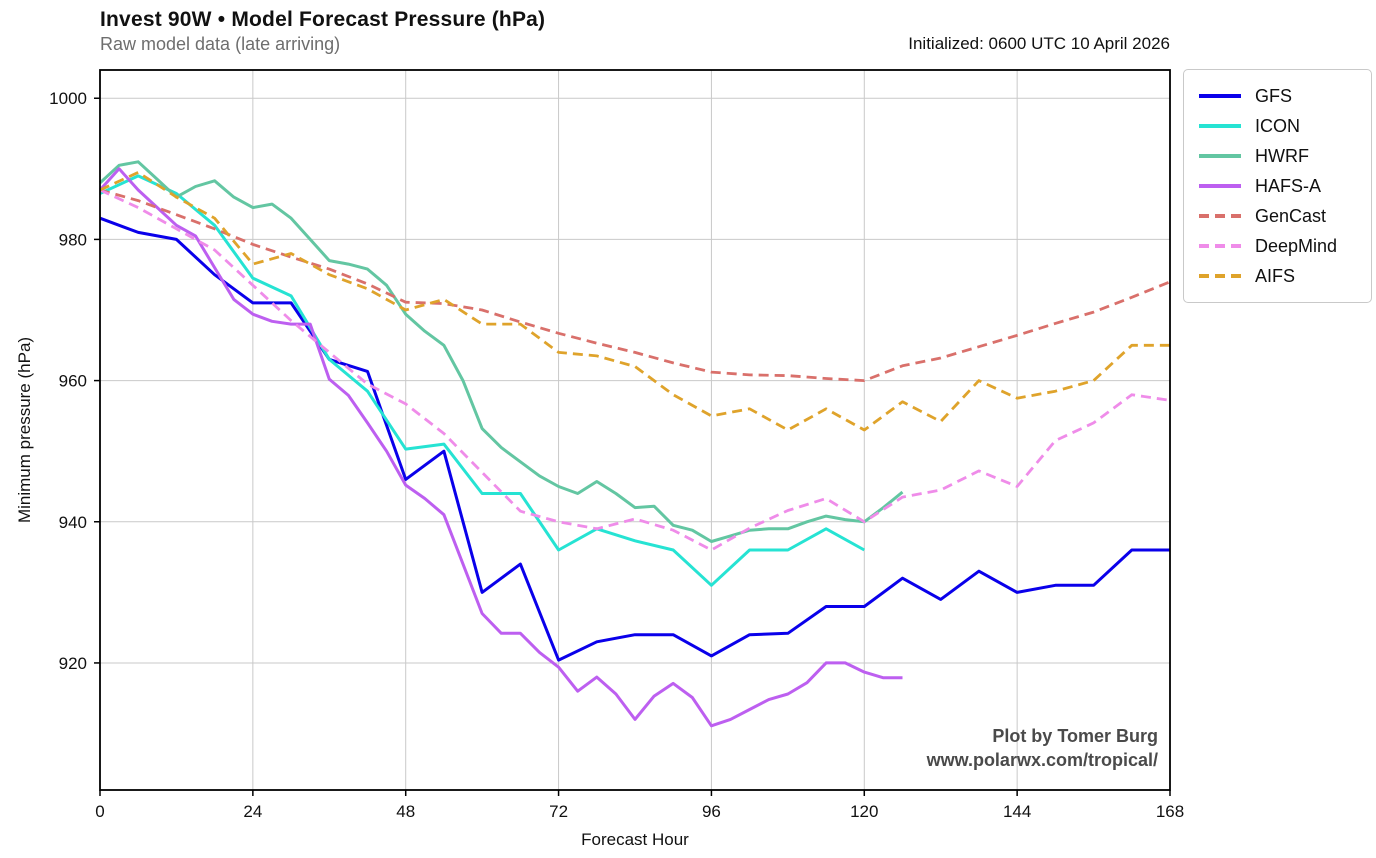 The height and width of the screenshot is (858, 1376). I want to click on legend-item-aifs: AIFS, so click(1280, 276).